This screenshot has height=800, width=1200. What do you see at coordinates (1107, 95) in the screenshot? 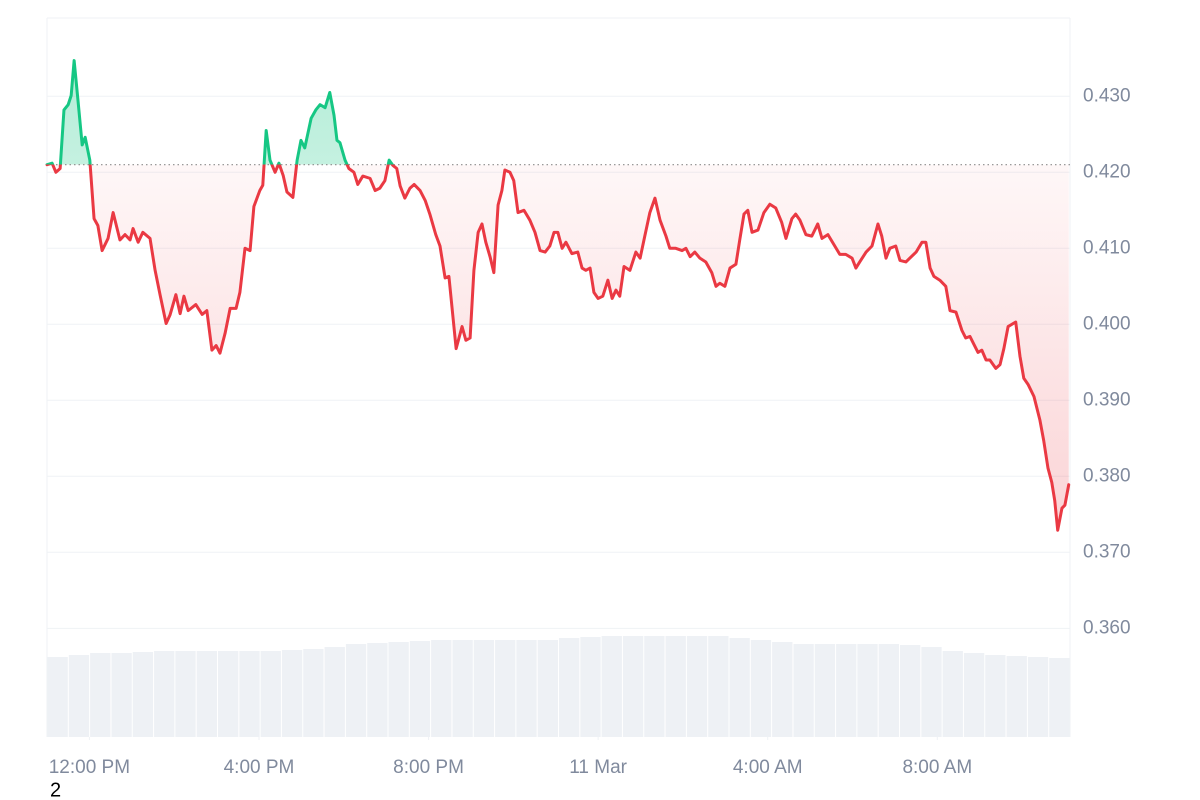
I see `y-tick-label: 0.430` at bounding box center [1107, 95].